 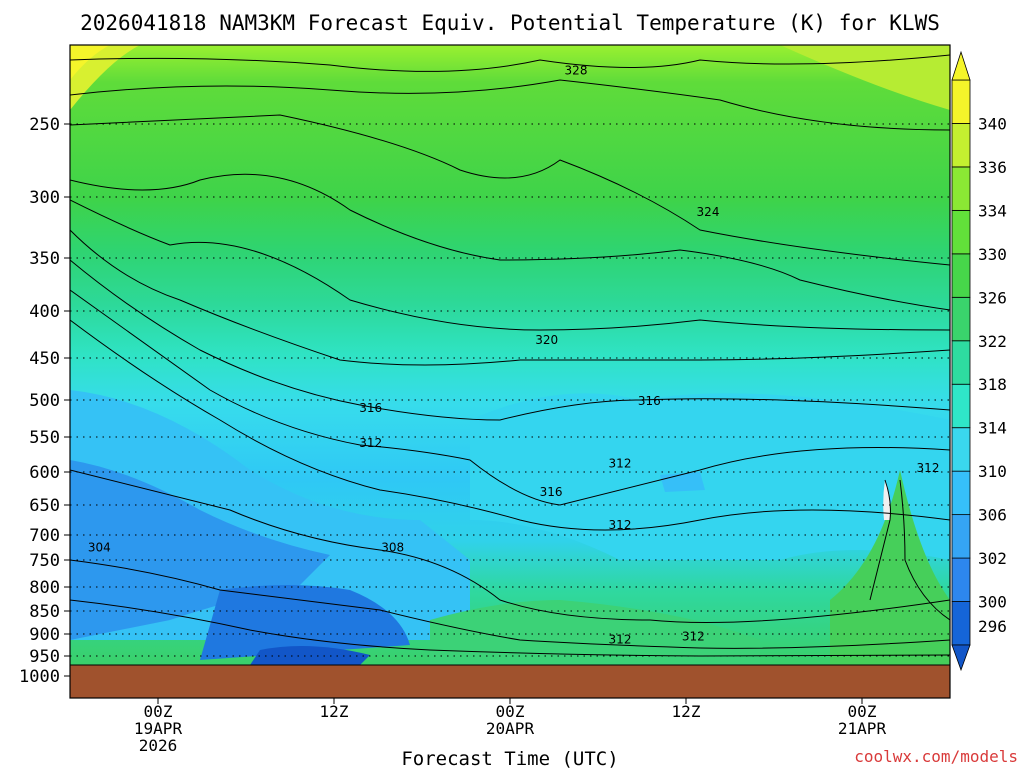 I want to click on y-tick-label: 550, so click(x=44, y=438).